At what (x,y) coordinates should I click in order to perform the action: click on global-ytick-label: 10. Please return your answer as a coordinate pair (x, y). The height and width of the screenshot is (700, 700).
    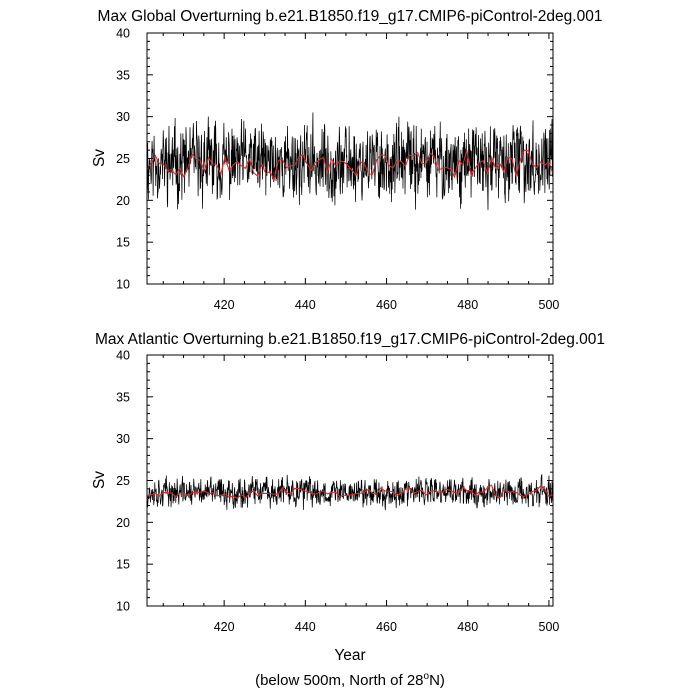
    Looking at the image, I should click on (123, 285).